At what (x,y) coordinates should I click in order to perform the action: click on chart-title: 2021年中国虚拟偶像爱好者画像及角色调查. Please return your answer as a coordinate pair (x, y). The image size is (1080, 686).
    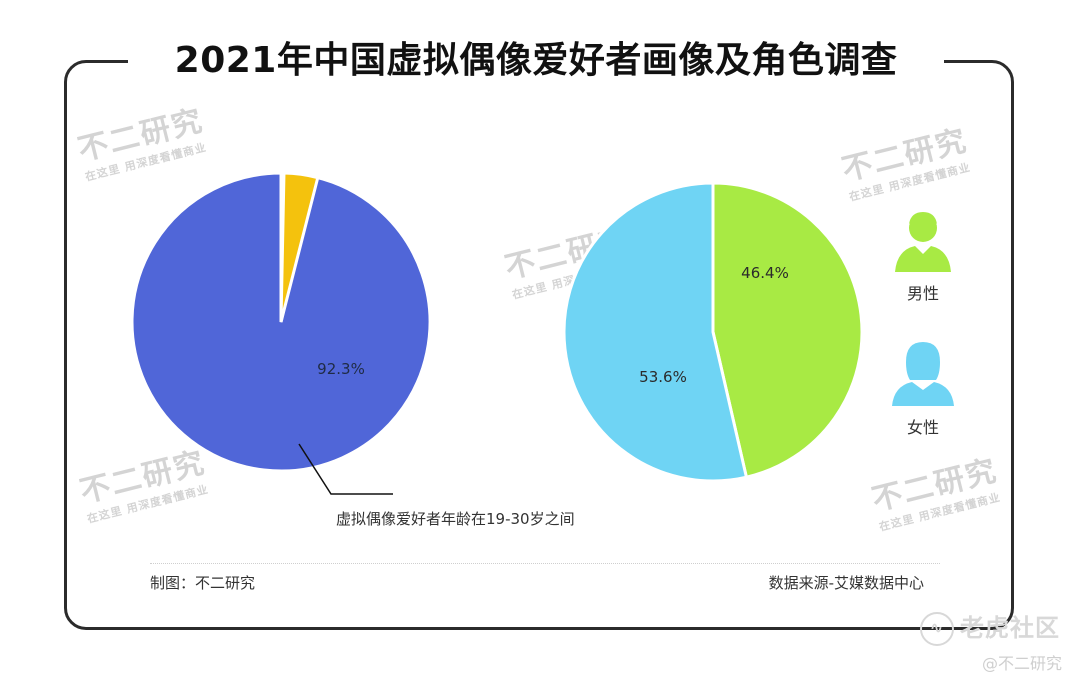
    Looking at the image, I should click on (536, 60).